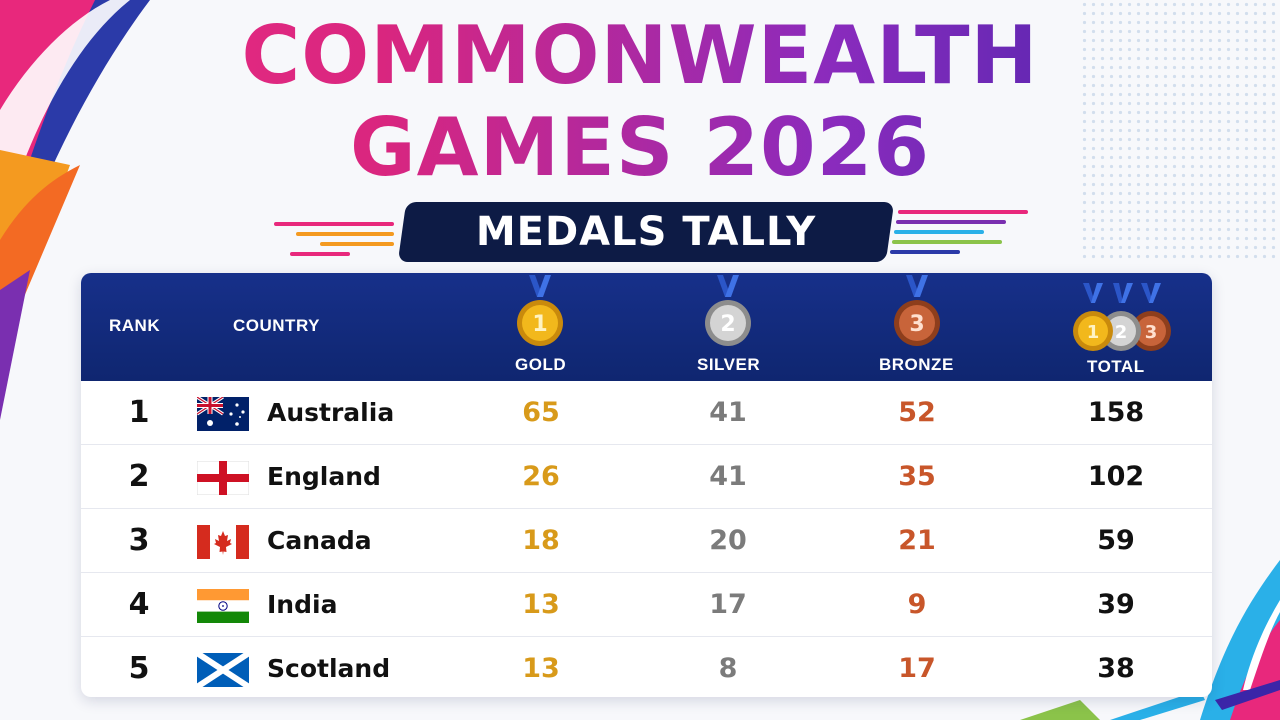  I want to click on total-count: 59, so click(1116, 540).